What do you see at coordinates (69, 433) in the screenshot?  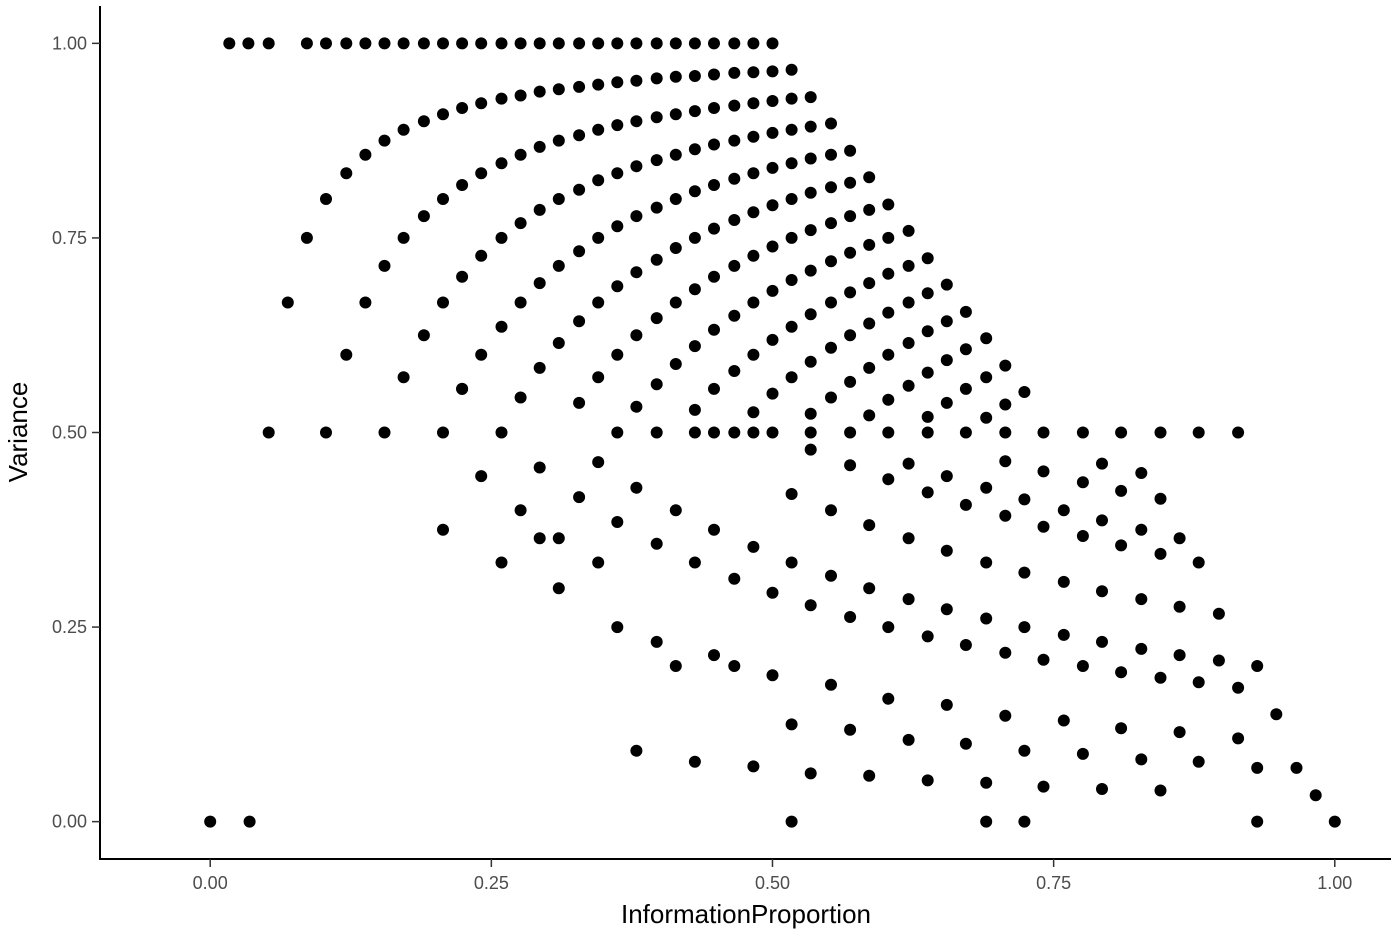 I see `y-tick-label: 0.50` at bounding box center [69, 433].